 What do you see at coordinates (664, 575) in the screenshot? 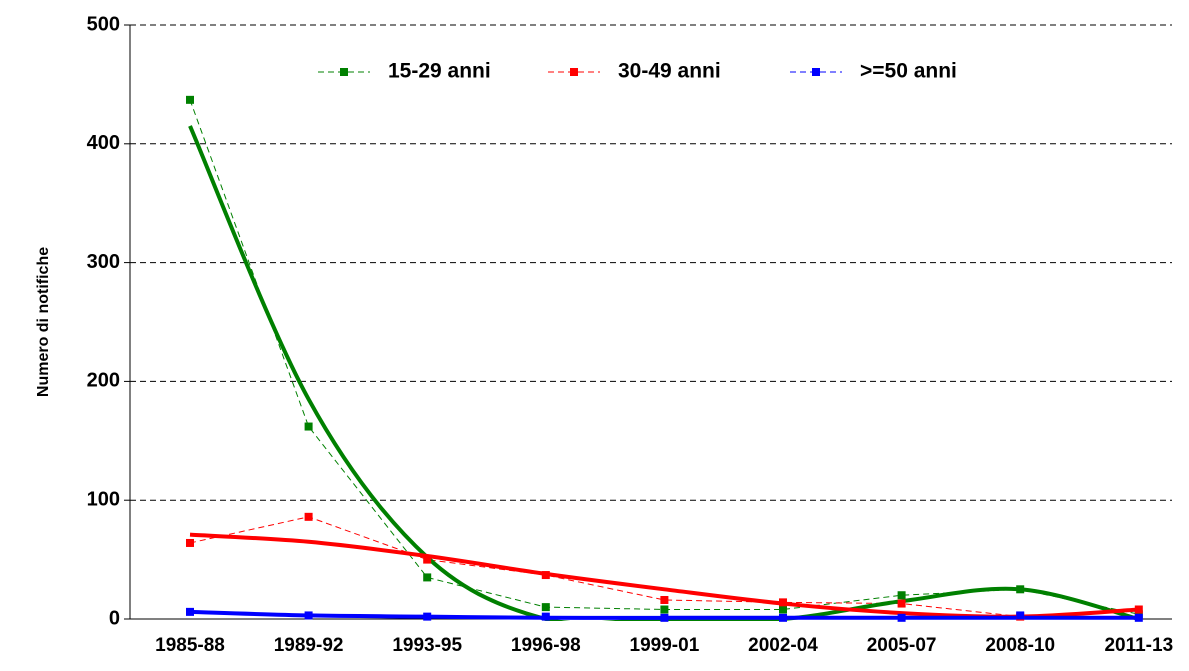
I see `trend-line` at bounding box center [664, 575].